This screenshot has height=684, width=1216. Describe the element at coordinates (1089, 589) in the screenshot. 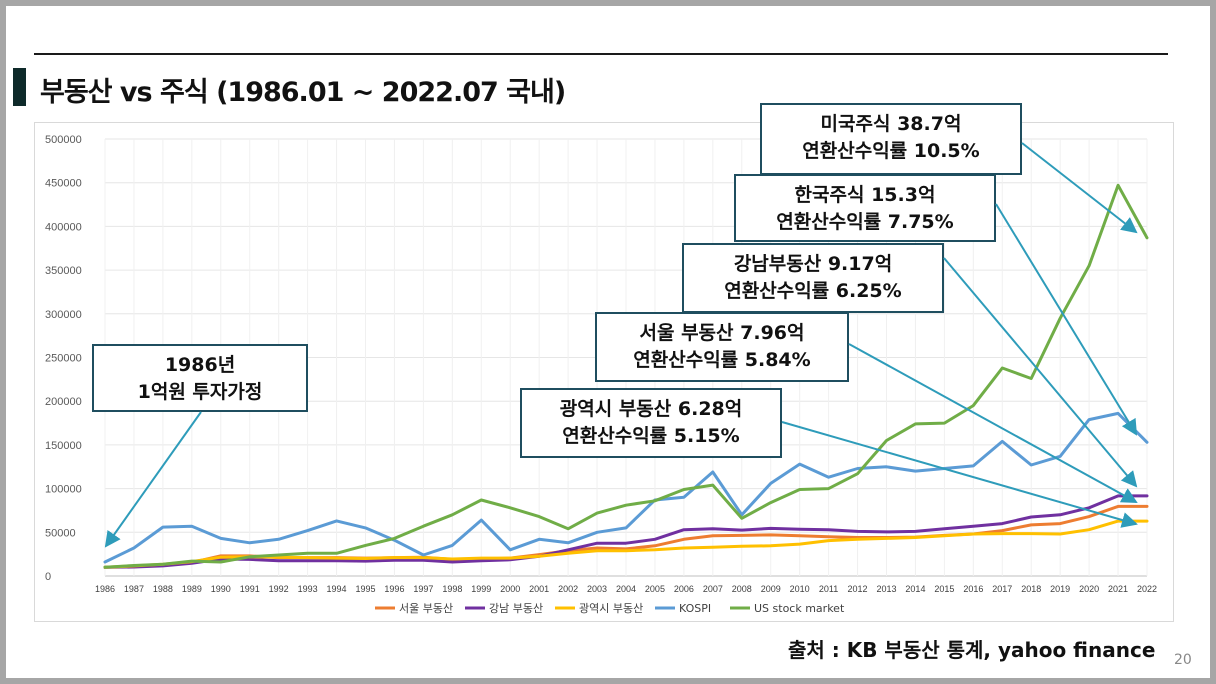

I see `x-tick-label: 2020` at that location.